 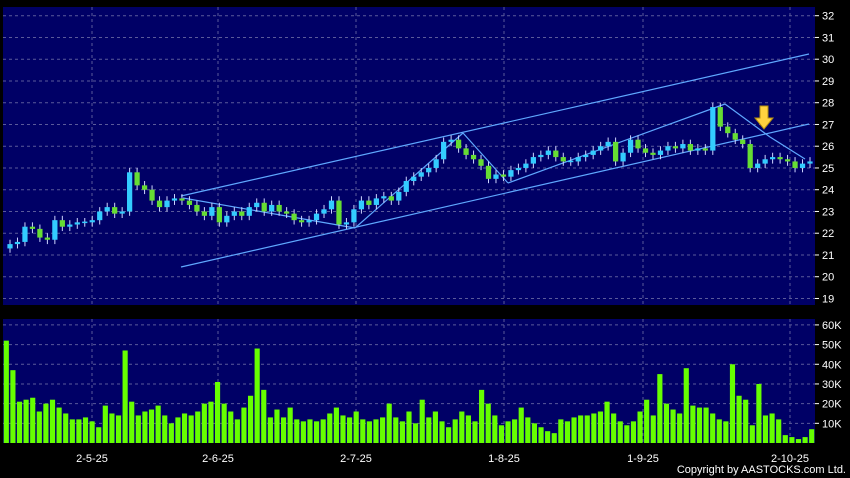 What do you see at coordinates (828, 299) in the screenshot?
I see `price-tick-label: 19` at bounding box center [828, 299].